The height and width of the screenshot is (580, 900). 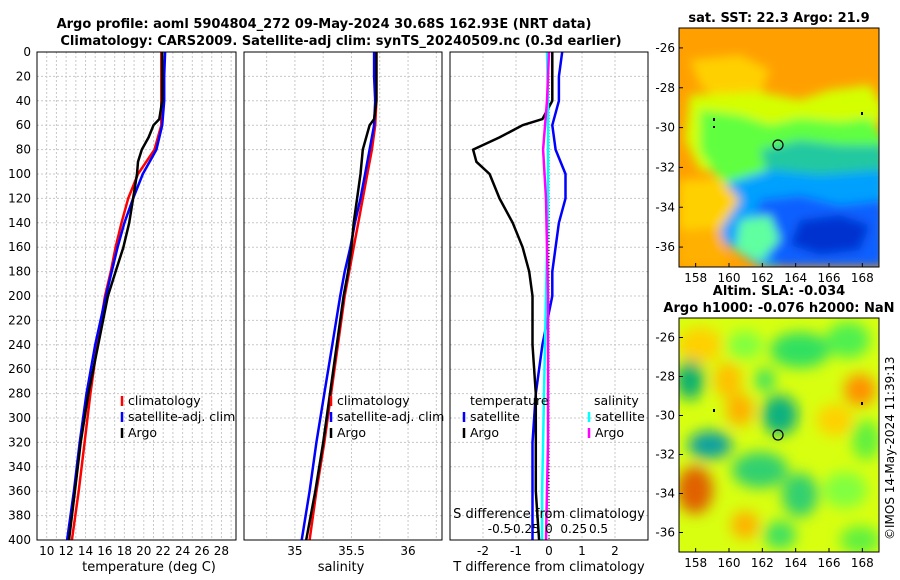 What do you see at coordinates (665, 377) in the screenshot?
I see `map-ytick-label: -28` at bounding box center [665, 377].